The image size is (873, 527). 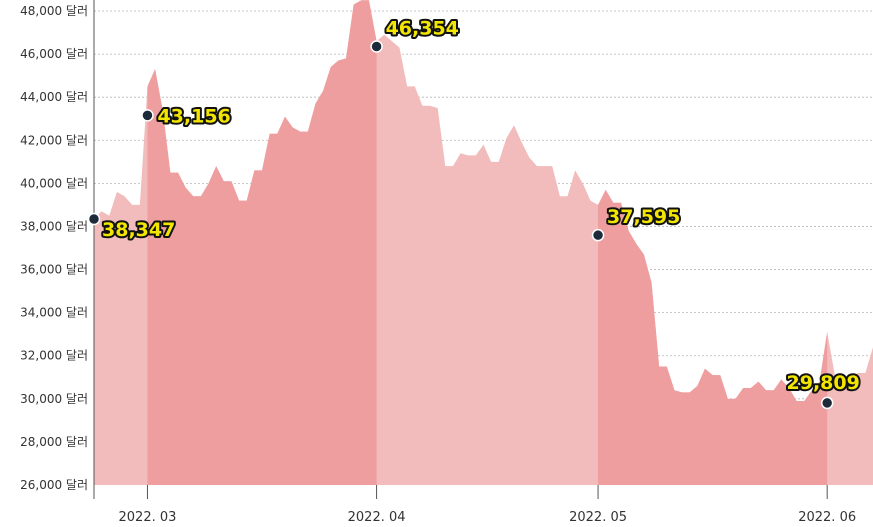 What do you see at coordinates (54, 485) in the screenshot?
I see `y-tick-label: 26,000 달러` at bounding box center [54, 485].